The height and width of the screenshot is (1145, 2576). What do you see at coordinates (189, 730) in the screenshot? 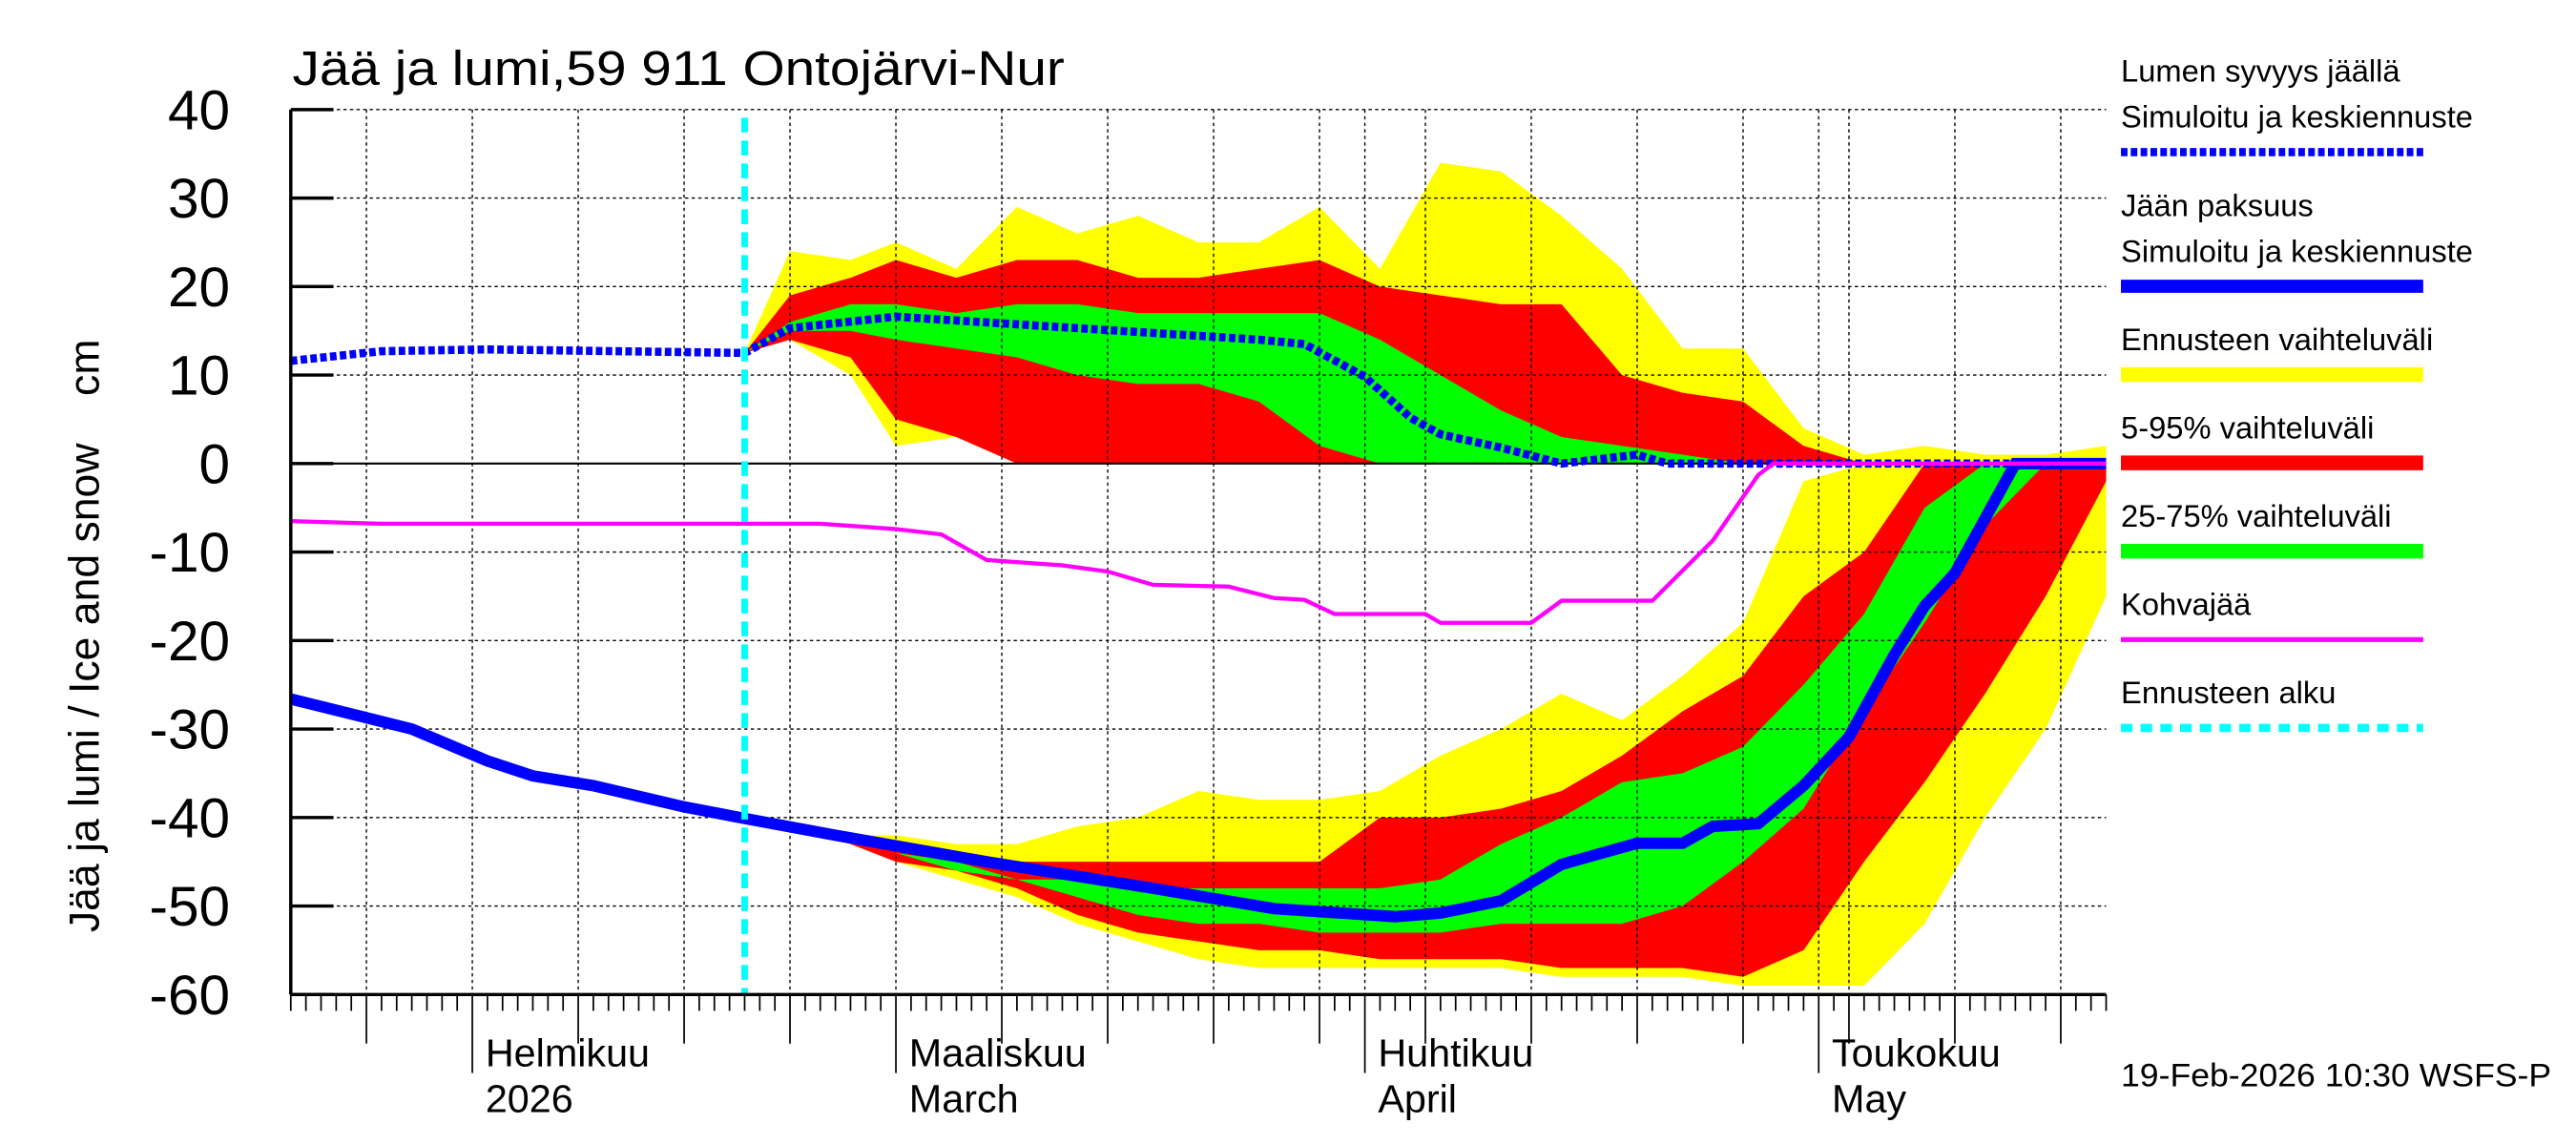
I see `y-tick-label: -30` at bounding box center [189, 730].